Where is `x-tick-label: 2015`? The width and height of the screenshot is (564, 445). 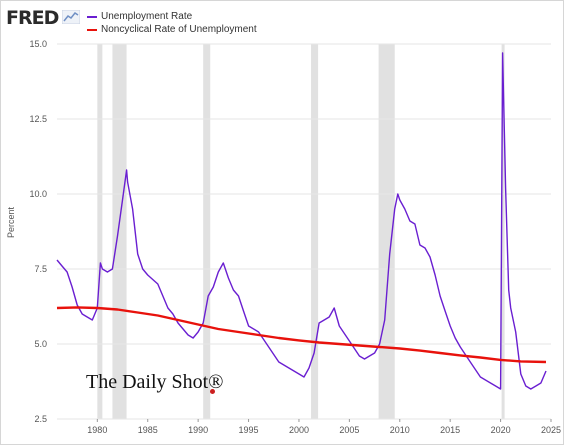 x-tick-label: 2015 is located at coordinates (450, 430).